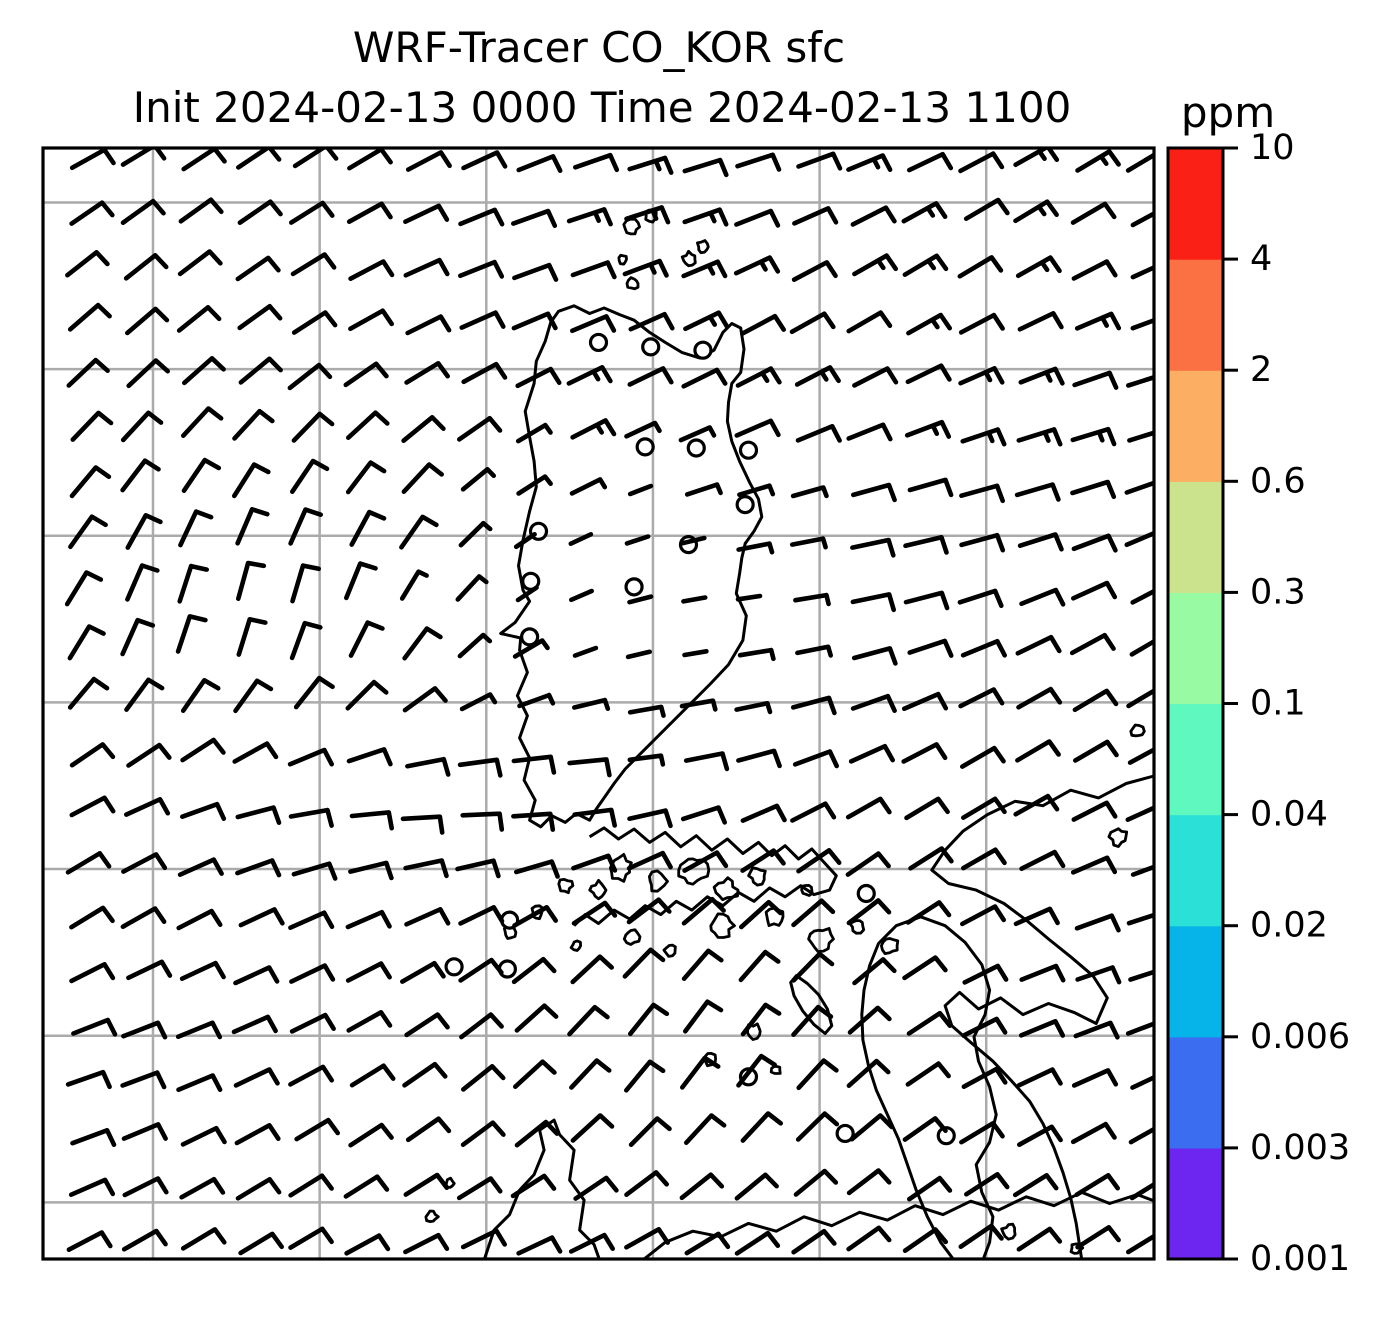 This screenshot has height=1317, width=1400. Describe the element at coordinates (1278, 704) in the screenshot. I see `colorbar-tick-label: 0.1` at that location.